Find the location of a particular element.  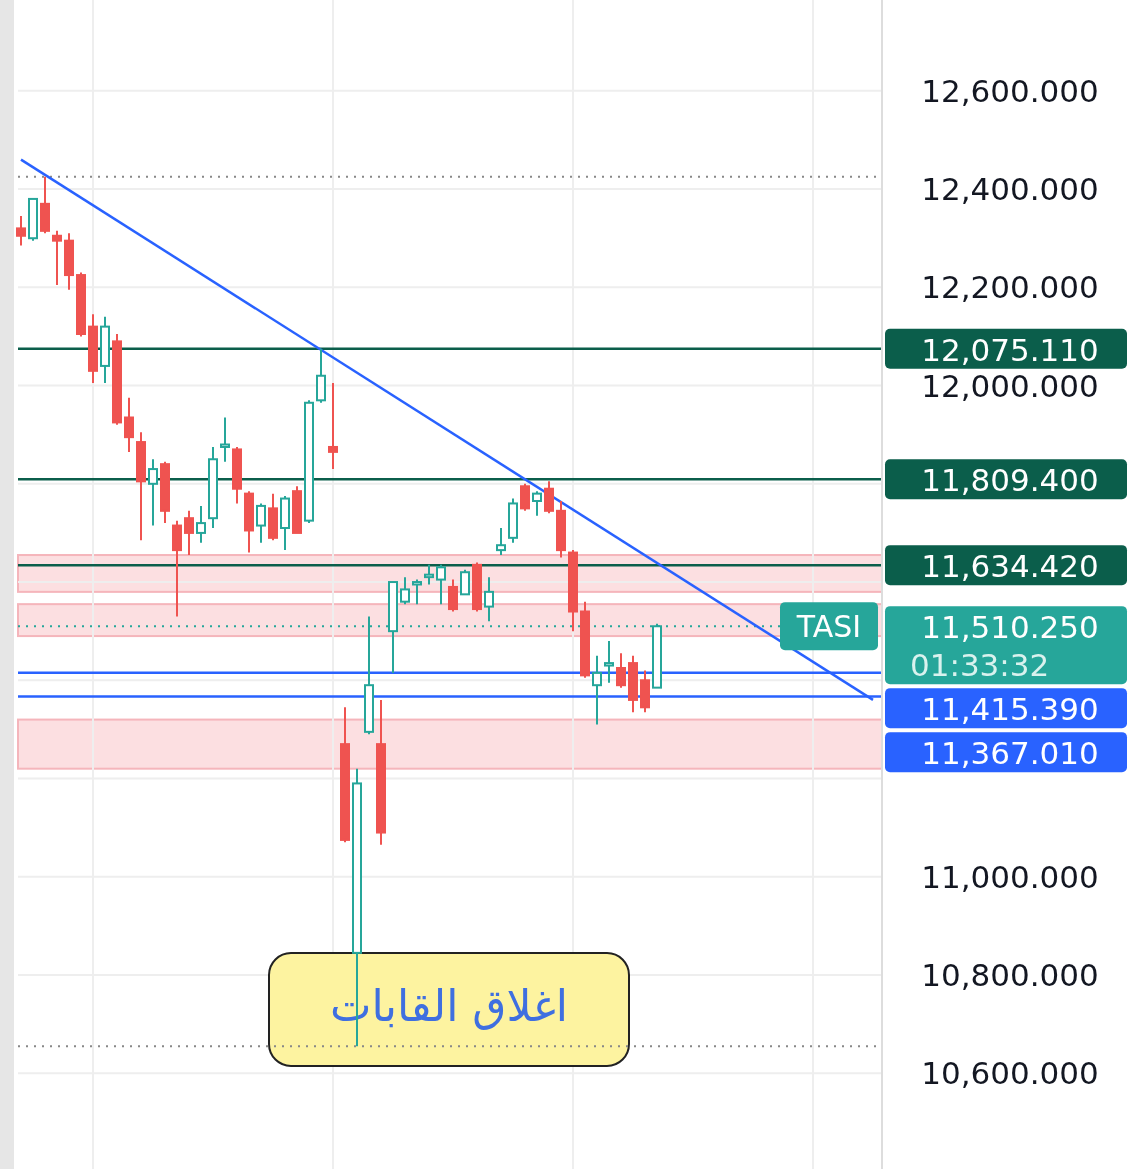

annotation: TASI is located at coordinates (828, 626).